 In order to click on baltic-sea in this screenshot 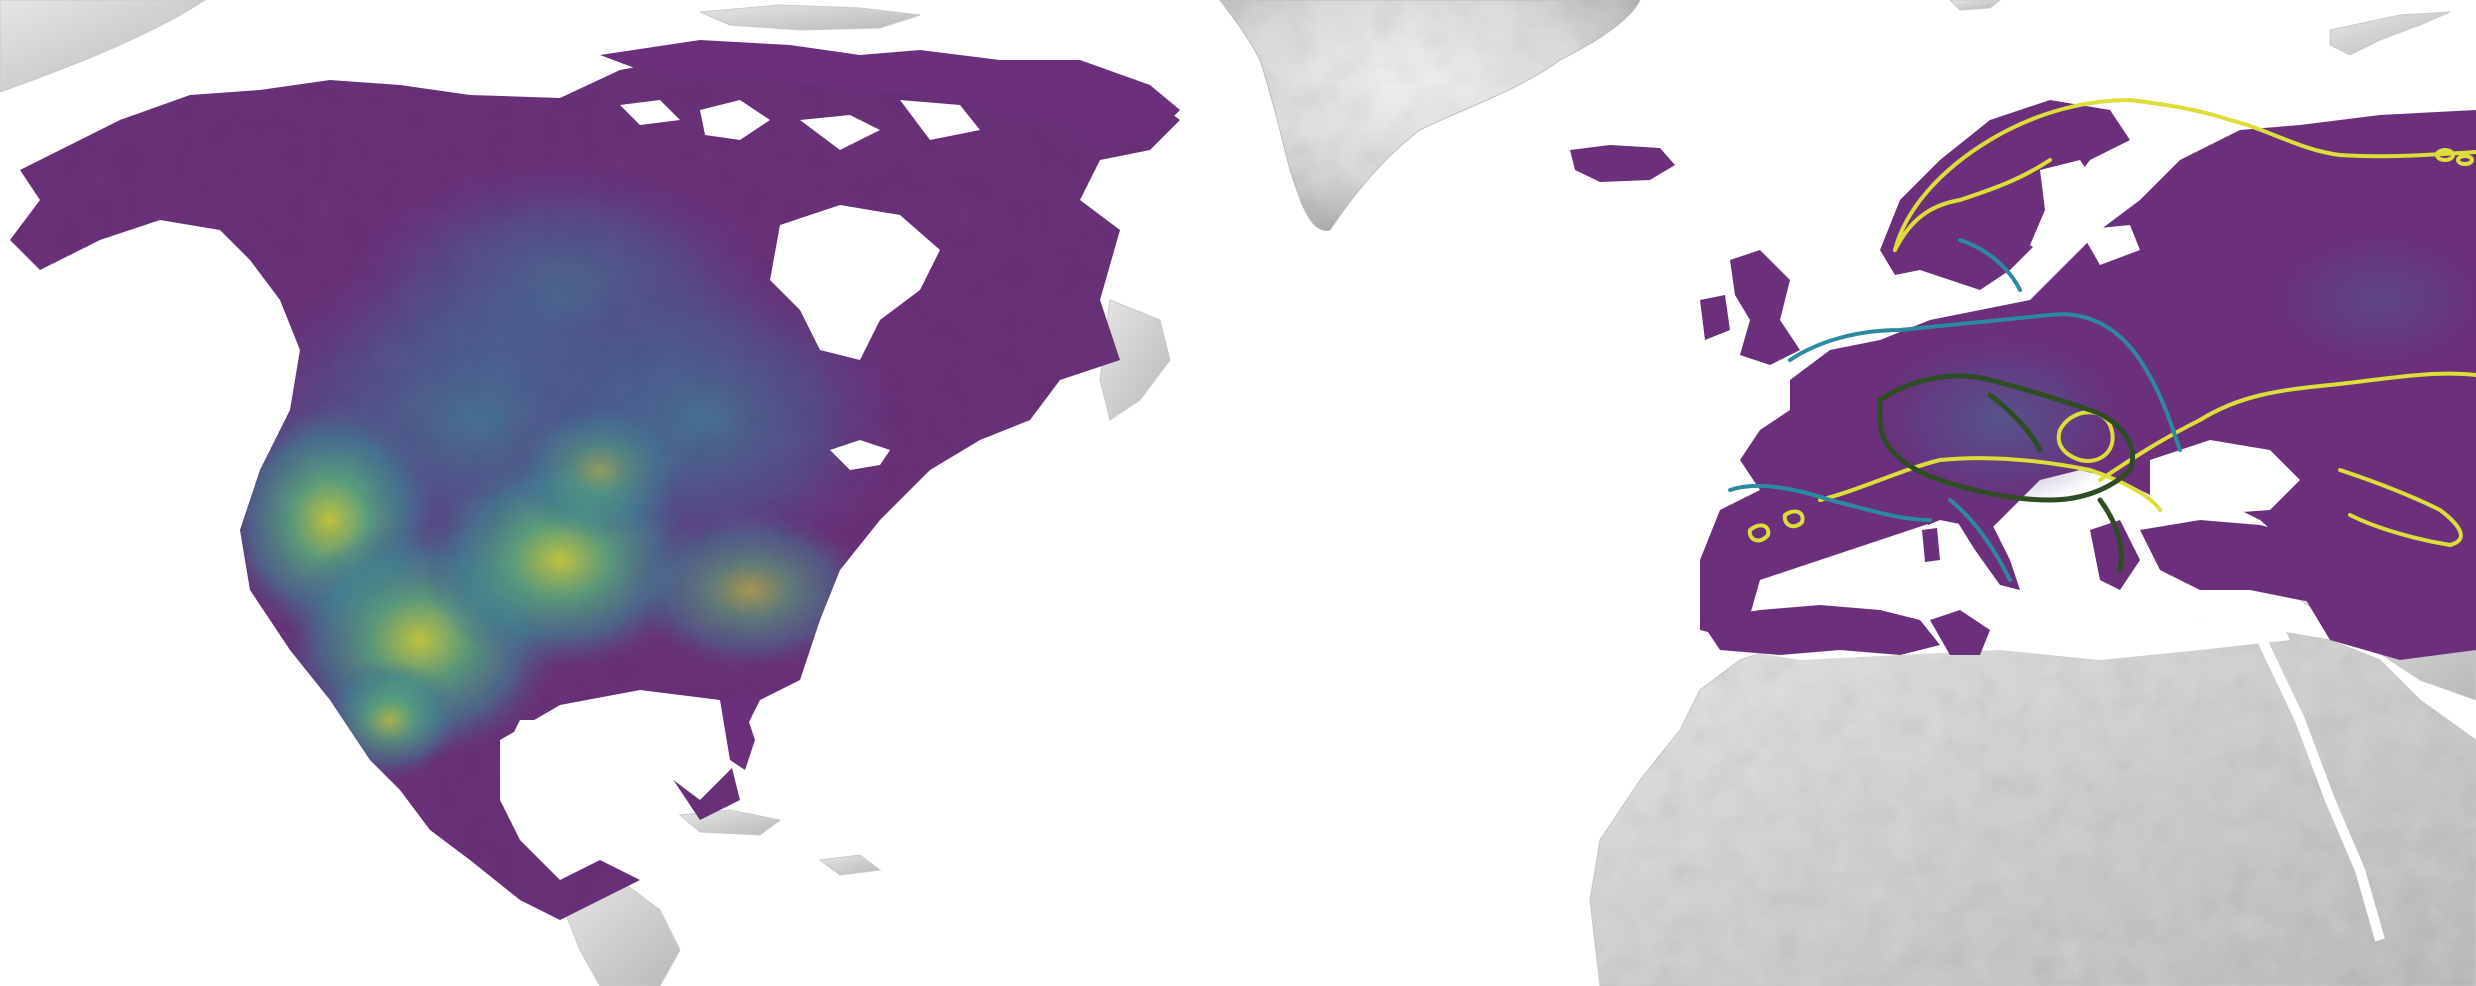, I will do `click(2065, 210)`.